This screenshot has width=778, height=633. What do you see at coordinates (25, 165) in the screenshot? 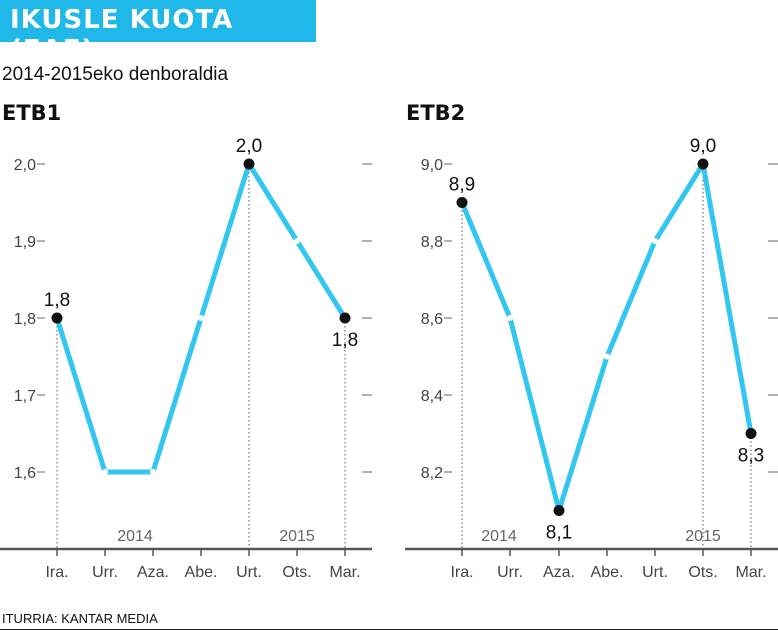
I see `y-tick-label: 2,0` at bounding box center [25, 165].